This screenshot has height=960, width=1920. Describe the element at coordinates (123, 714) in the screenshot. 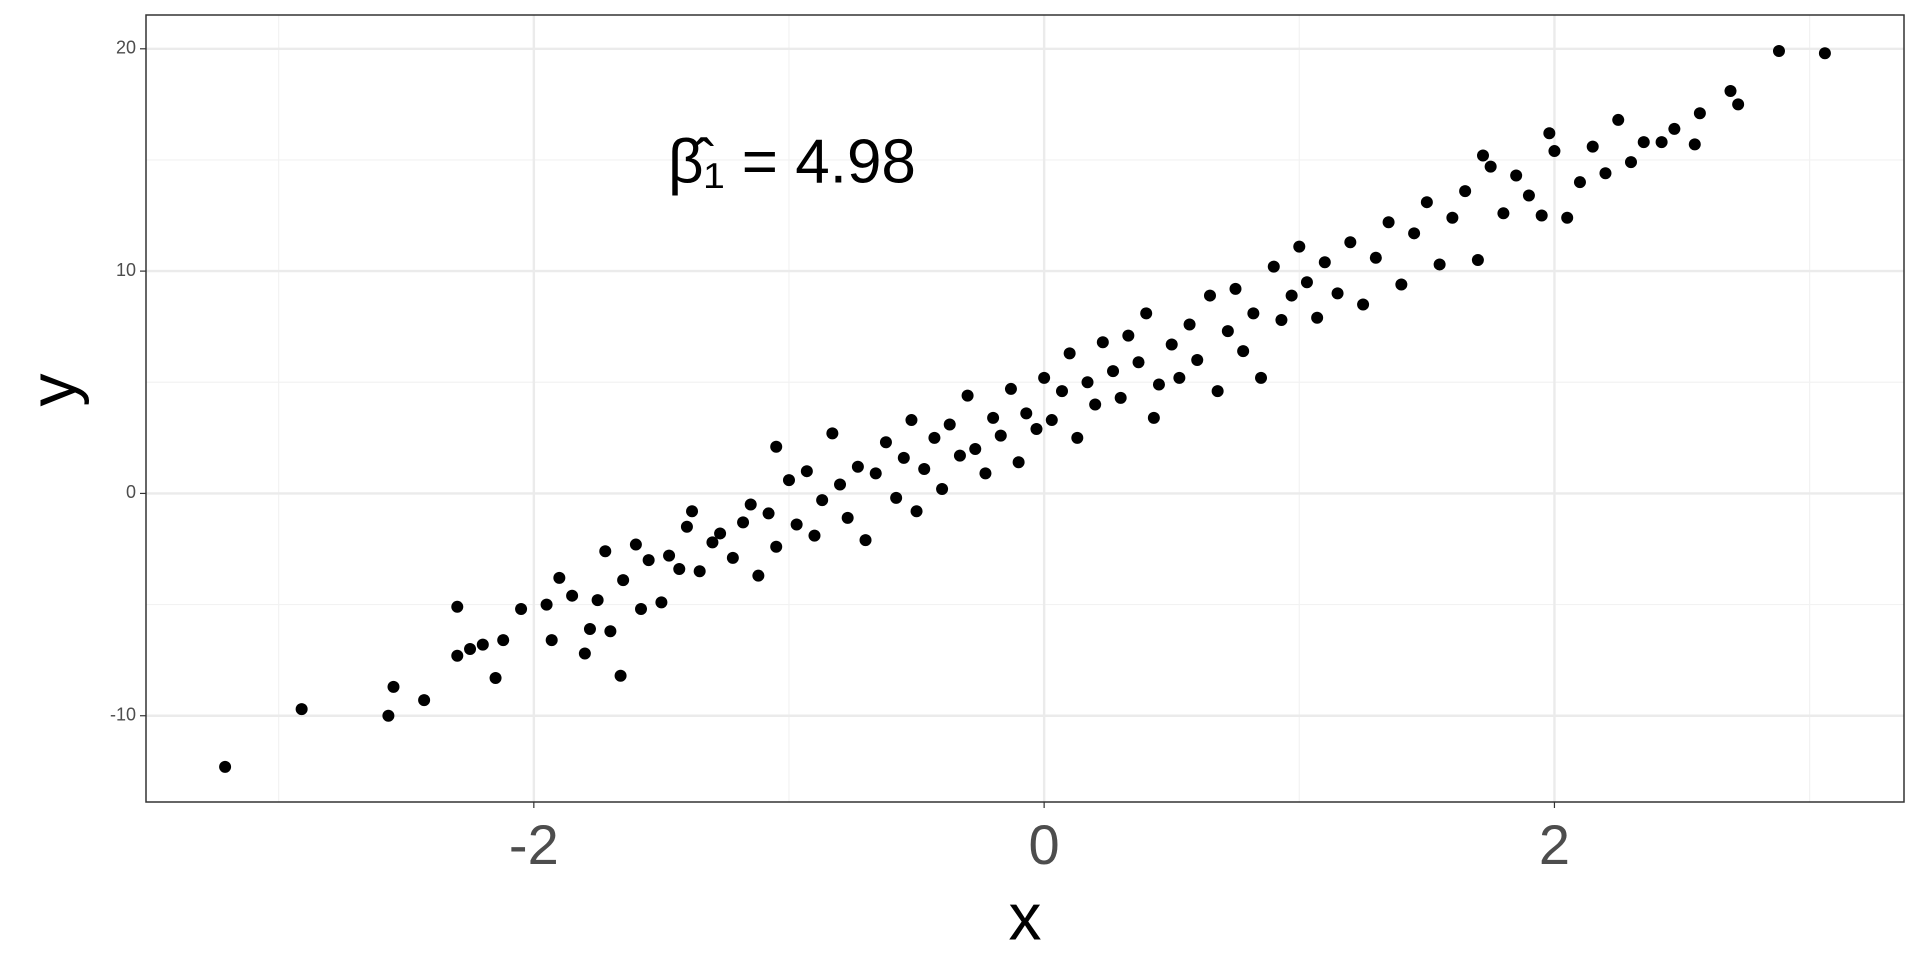

I see `y-tick-label: -10` at that location.